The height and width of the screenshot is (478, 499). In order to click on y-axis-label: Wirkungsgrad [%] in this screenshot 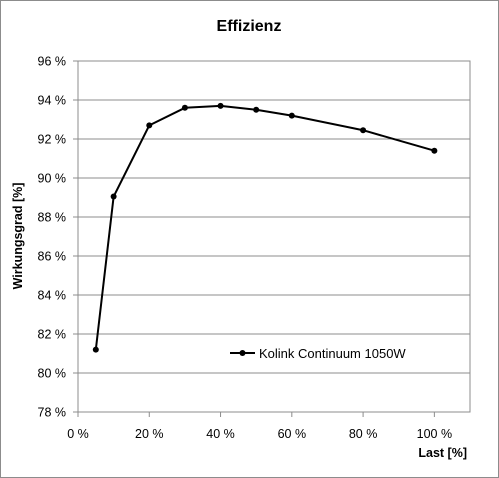, I will do `click(18, 236)`.